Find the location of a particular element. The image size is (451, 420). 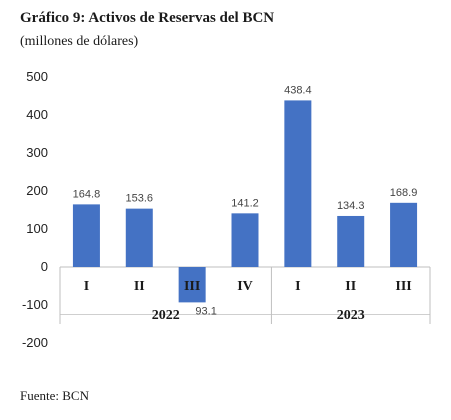

data-label: 93.1 is located at coordinates (205, 311).